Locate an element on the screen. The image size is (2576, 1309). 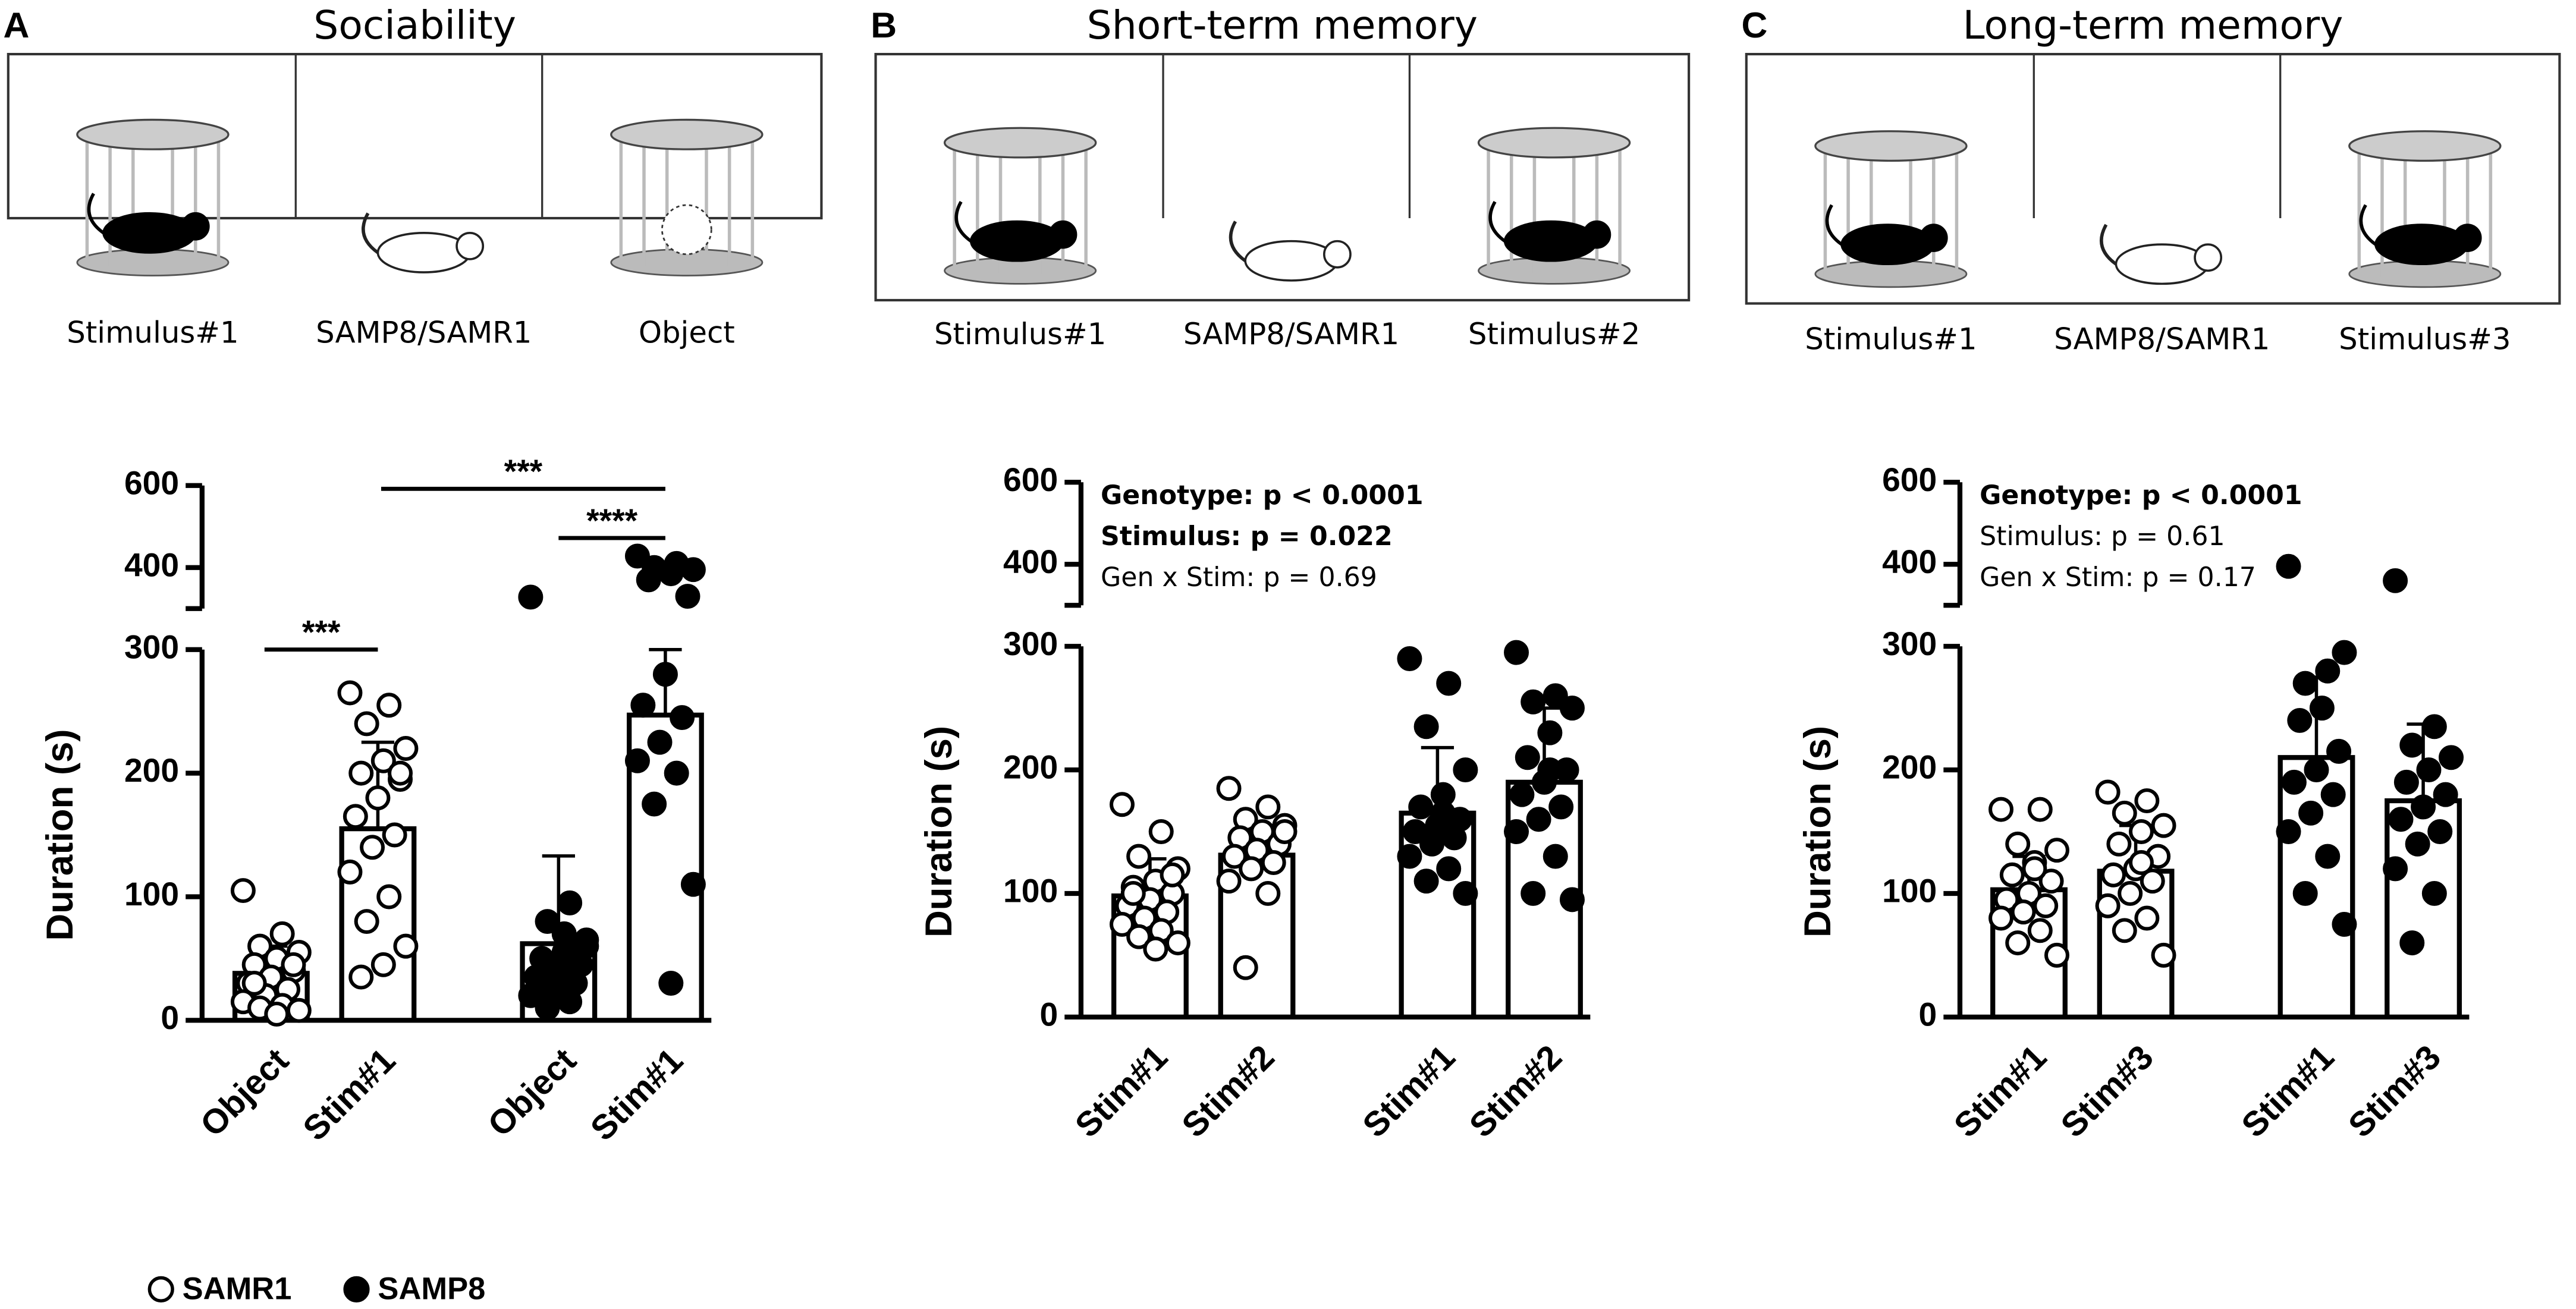
x-tick-label: Stim#3 is located at coordinates (2394, 1091).